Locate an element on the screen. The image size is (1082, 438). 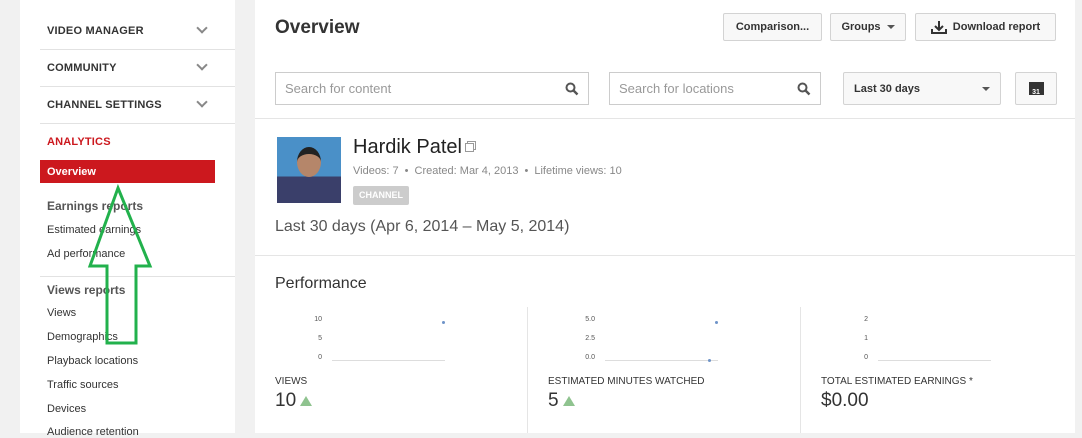
metric-value: $0.00 is located at coordinates (845, 401).